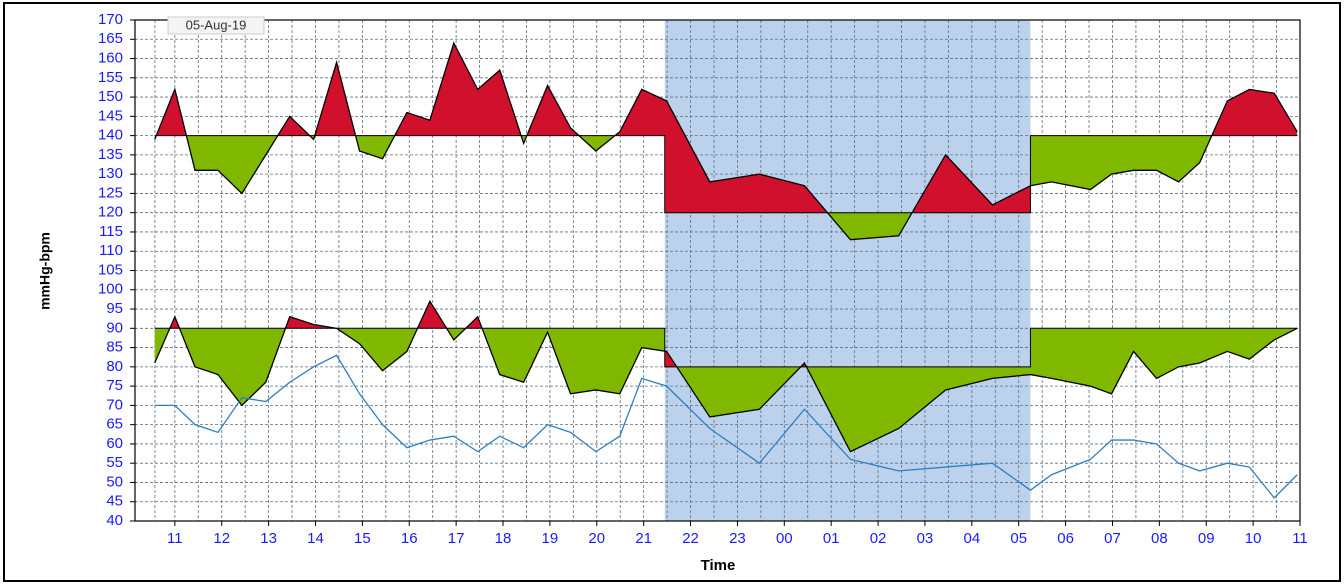 The width and height of the screenshot is (1344, 585). I want to click on threshold-line, so click(726, 347).